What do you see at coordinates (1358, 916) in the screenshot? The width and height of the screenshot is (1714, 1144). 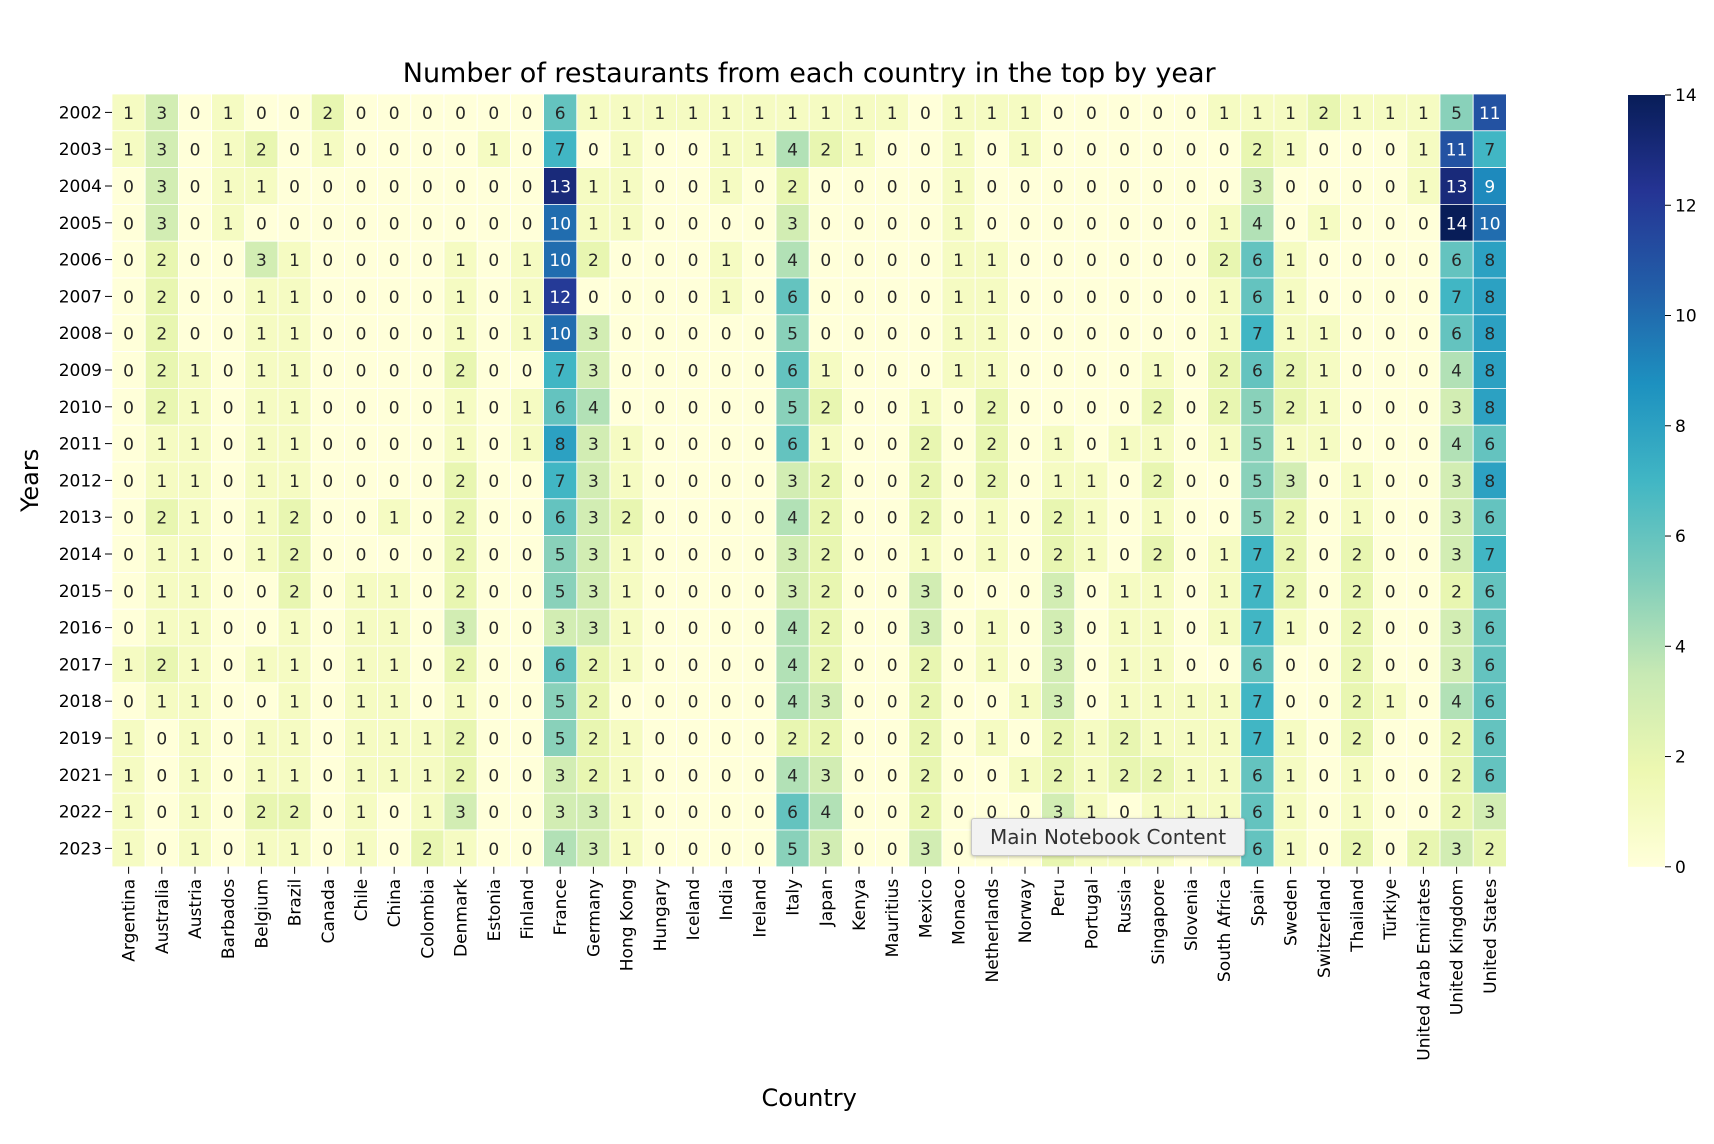 I see `x-tick-label: Thailand` at bounding box center [1358, 916].